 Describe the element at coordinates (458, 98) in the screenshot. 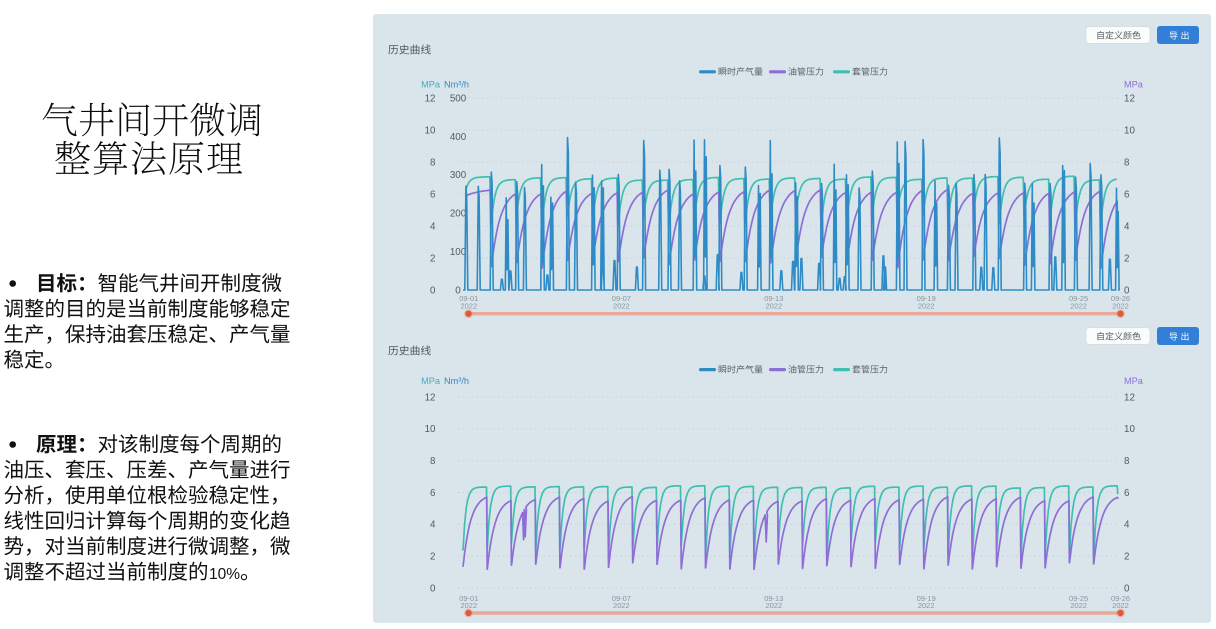

I see `svg-text: 500` at that location.